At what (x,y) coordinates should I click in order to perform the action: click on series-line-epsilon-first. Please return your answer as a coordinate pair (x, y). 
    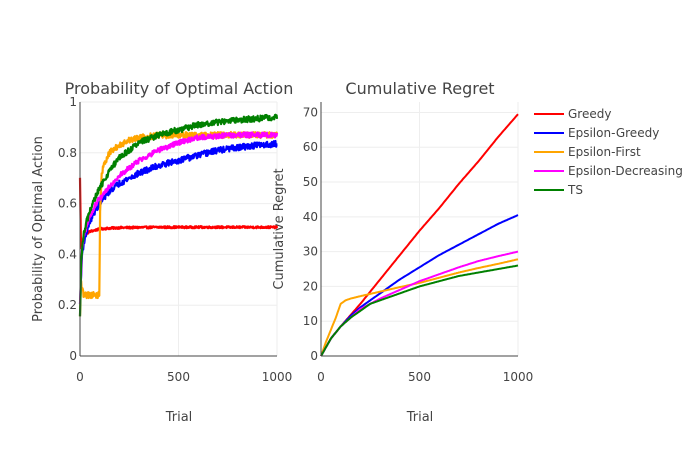
    Looking at the image, I should click on (419, 307).